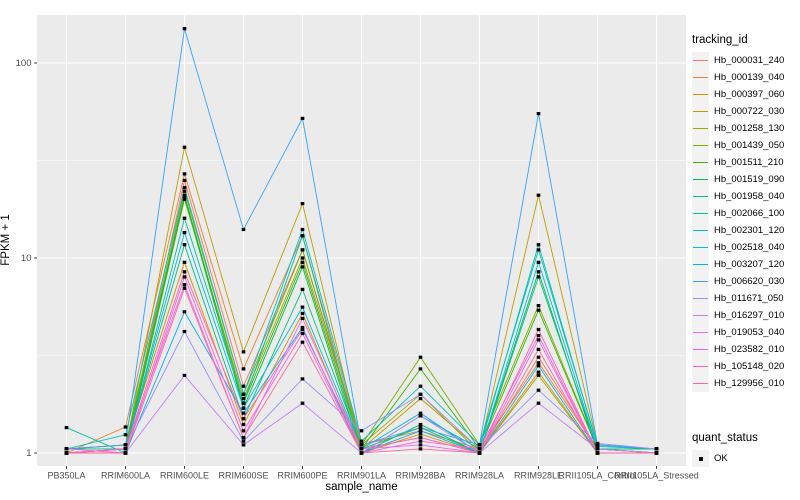 Image resolution: width=800 pixels, height=500 pixels. What do you see at coordinates (745, 264) in the screenshot?
I see `legend-item: Hb_003207_120` at bounding box center [745, 264].